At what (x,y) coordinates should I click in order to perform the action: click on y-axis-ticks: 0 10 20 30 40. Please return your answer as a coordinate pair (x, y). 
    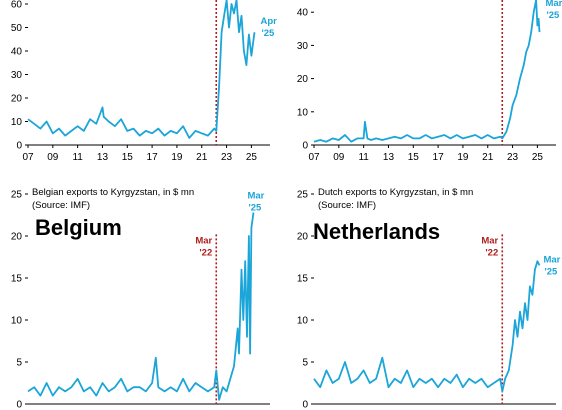
    Looking at the image, I should click on (305, 80).